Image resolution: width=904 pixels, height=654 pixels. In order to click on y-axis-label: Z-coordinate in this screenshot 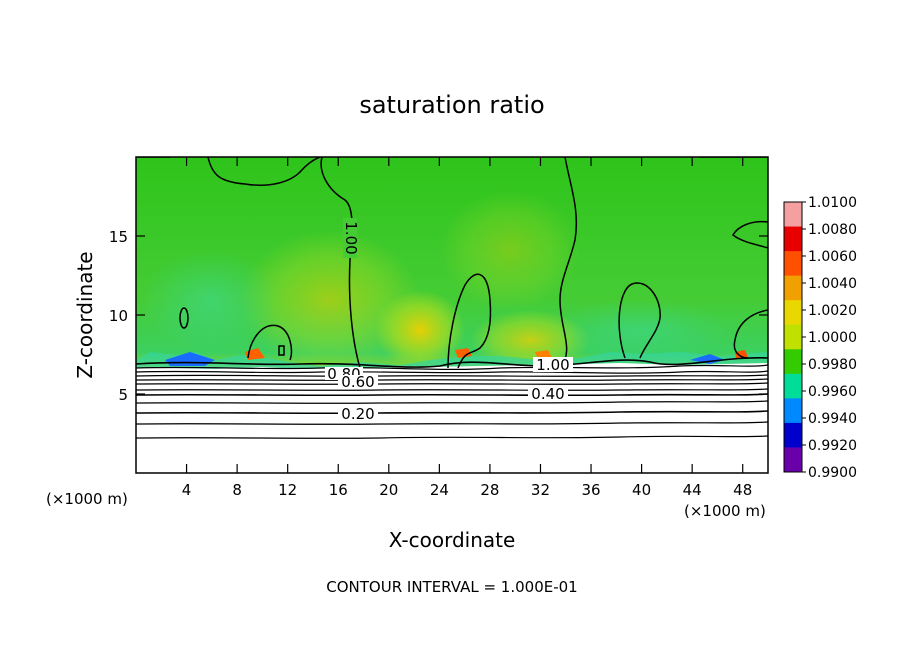, I will do `click(85, 314)`.